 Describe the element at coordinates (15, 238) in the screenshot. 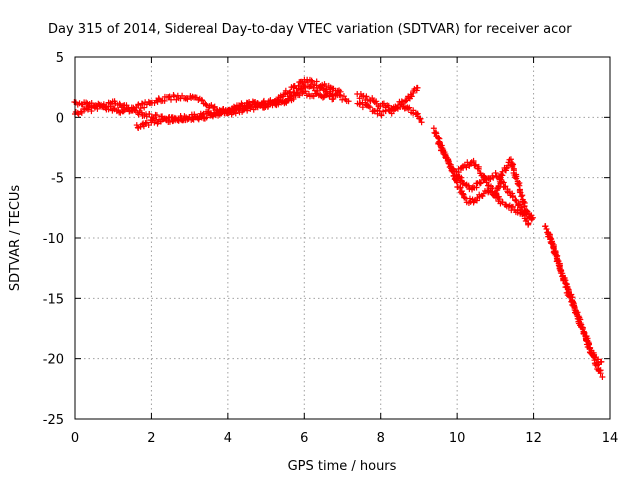

I see `y-axis-title: SDTVAR / TECUs` at that location.